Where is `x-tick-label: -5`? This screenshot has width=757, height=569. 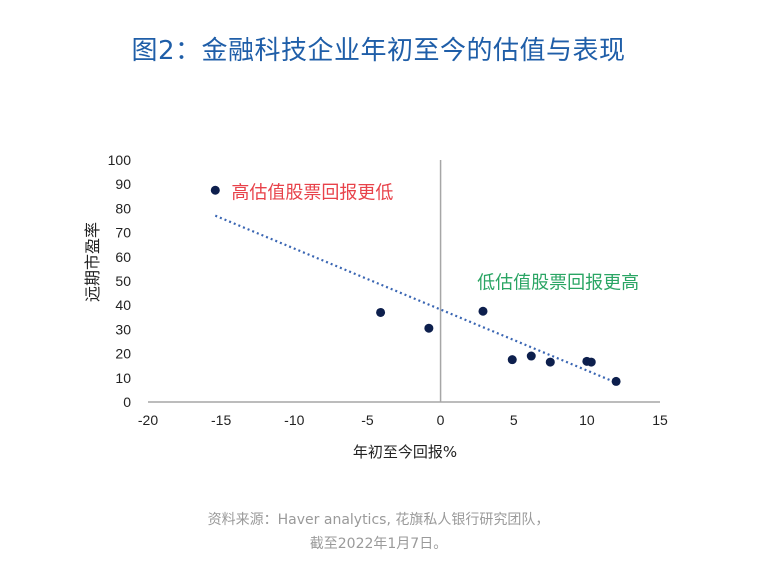 x-tick-label: -5 is located at coordinates (367, 420).